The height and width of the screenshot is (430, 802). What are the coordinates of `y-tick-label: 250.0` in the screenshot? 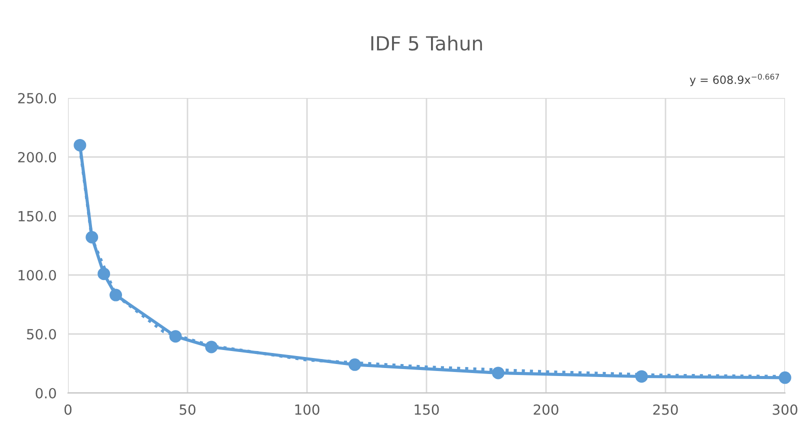 It's located at (37, 98).